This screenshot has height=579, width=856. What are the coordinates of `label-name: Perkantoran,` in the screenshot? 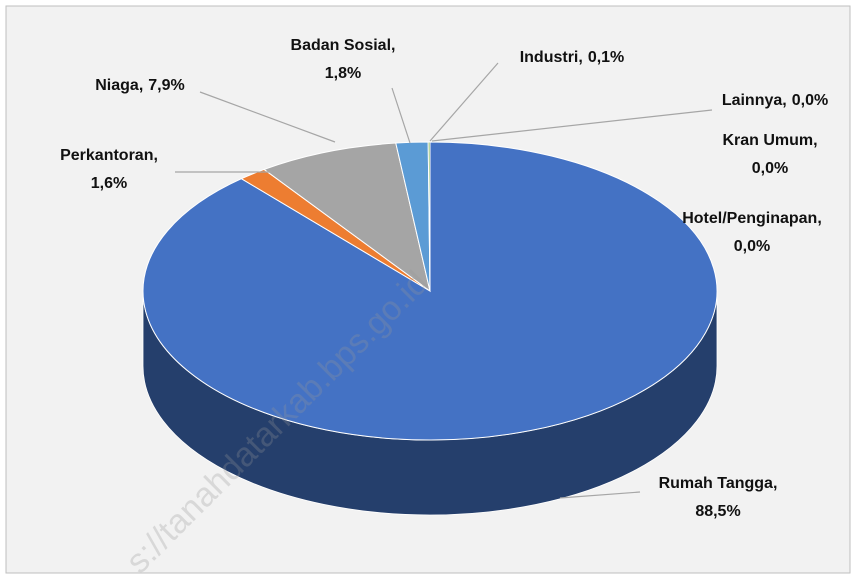 It's located at (109, 155).